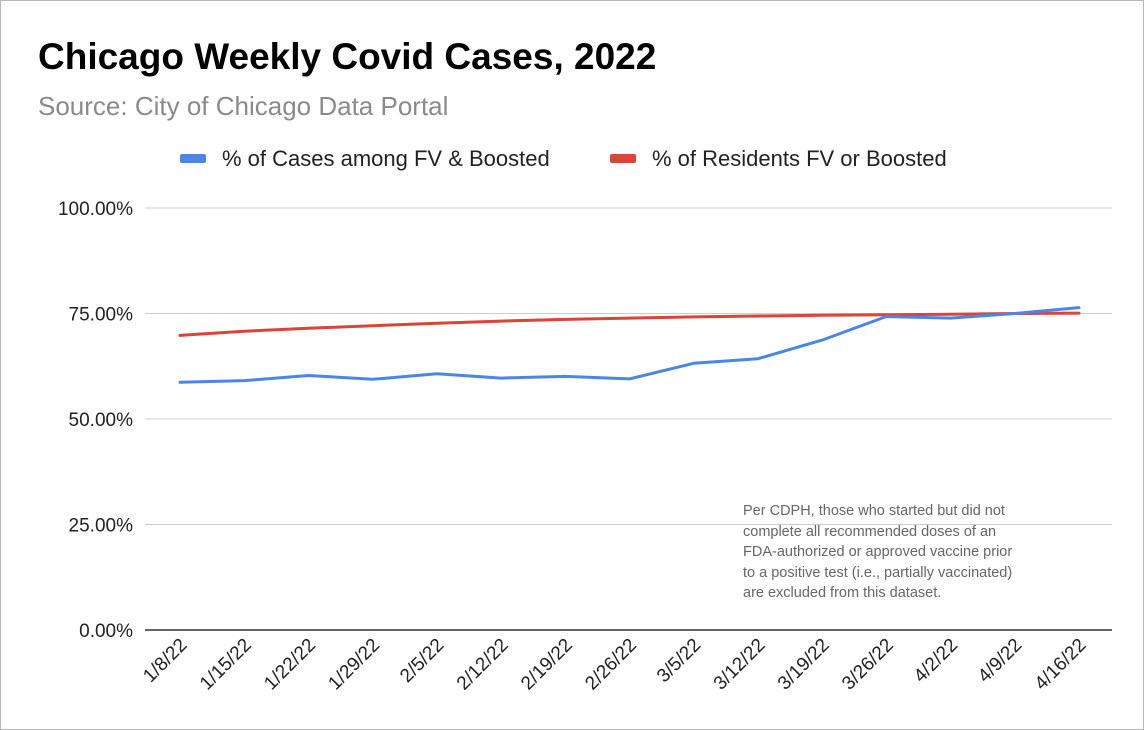 Image resolution: width=1144 pixels, height=730 pixels. What do you see at coordinates (878, 552) in the screenshot?
I see `annotation-line: FDA-authorized or approved vaccine prior` at bounding box center [878, 552].